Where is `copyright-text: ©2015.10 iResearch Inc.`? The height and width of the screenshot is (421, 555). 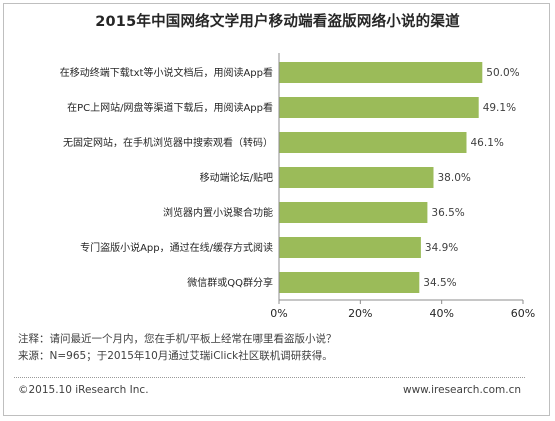
copyright-text: ©2015.10 iResearch Inc. is located at coordinates (83, 390).